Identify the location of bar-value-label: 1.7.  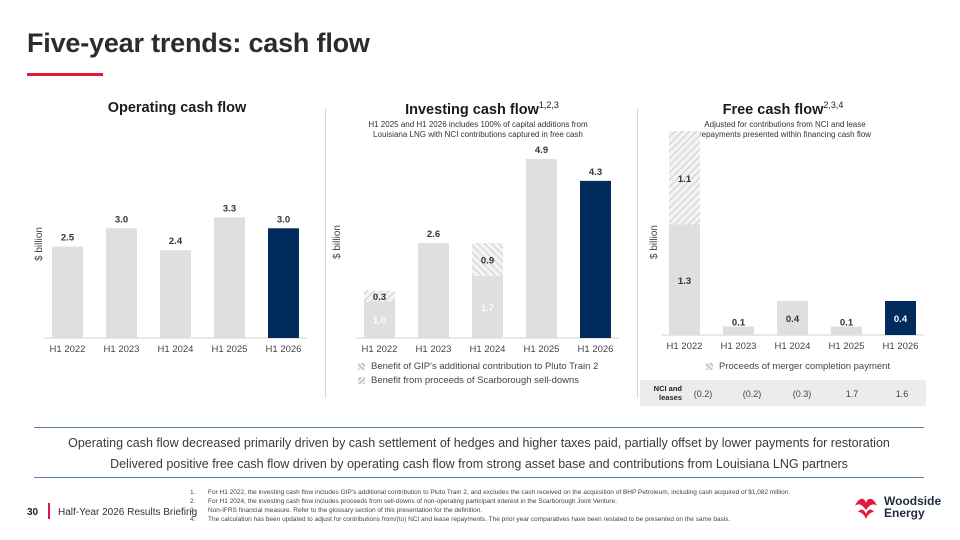
(487, 308).